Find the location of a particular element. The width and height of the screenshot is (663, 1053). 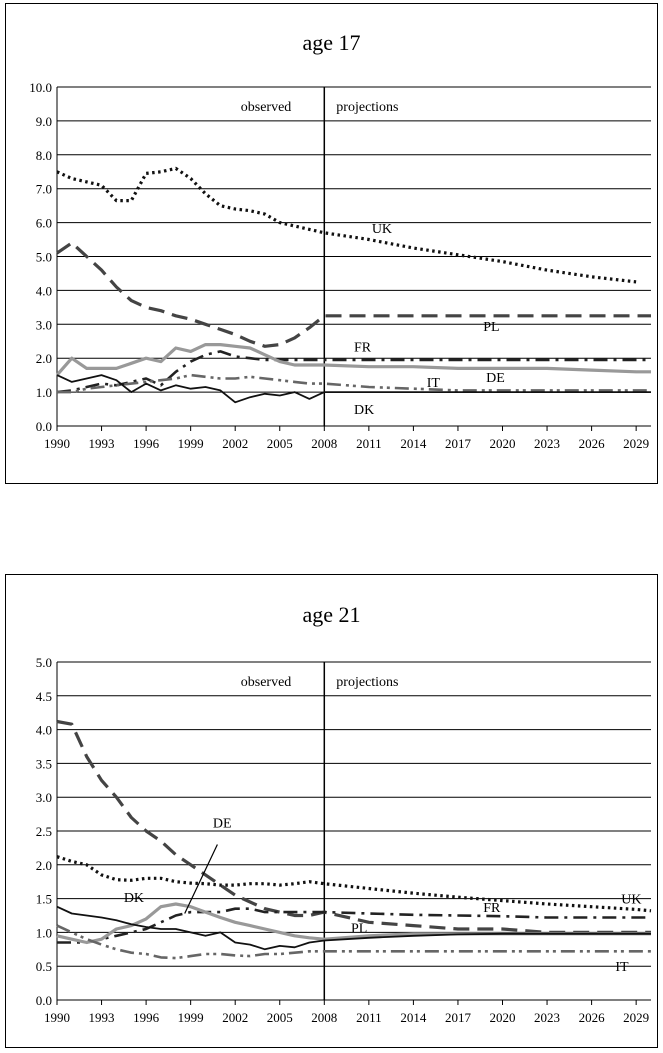

series-line-it is located at coordinates (353, 942).